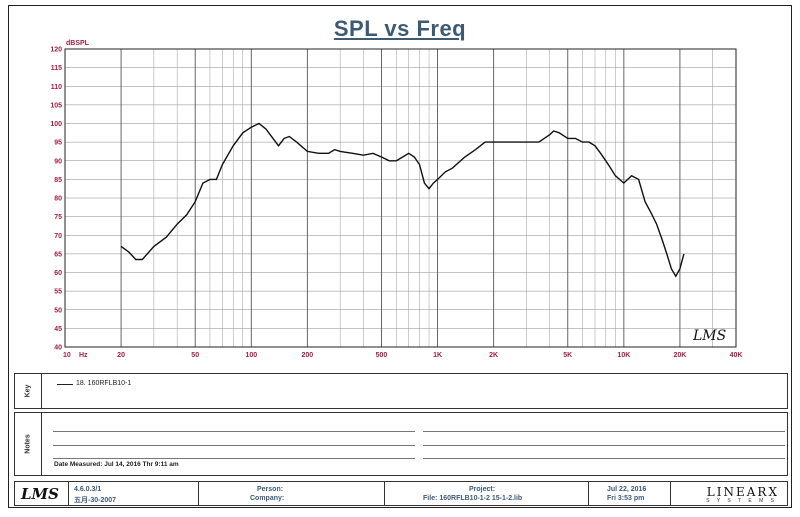  I want to click on y-tick-label: 70, so click(58, 236).